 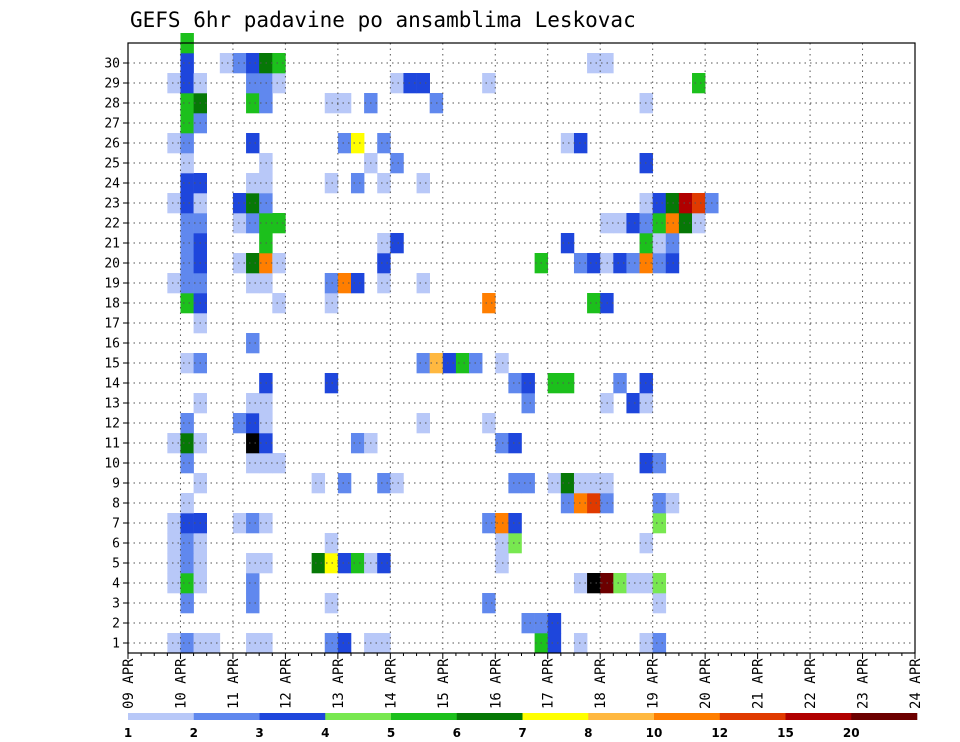 What do you see at coordinates (234, 683) in the screenshot?
I see `x-tick-label: 11 APR` at bounding box center [234, 683].